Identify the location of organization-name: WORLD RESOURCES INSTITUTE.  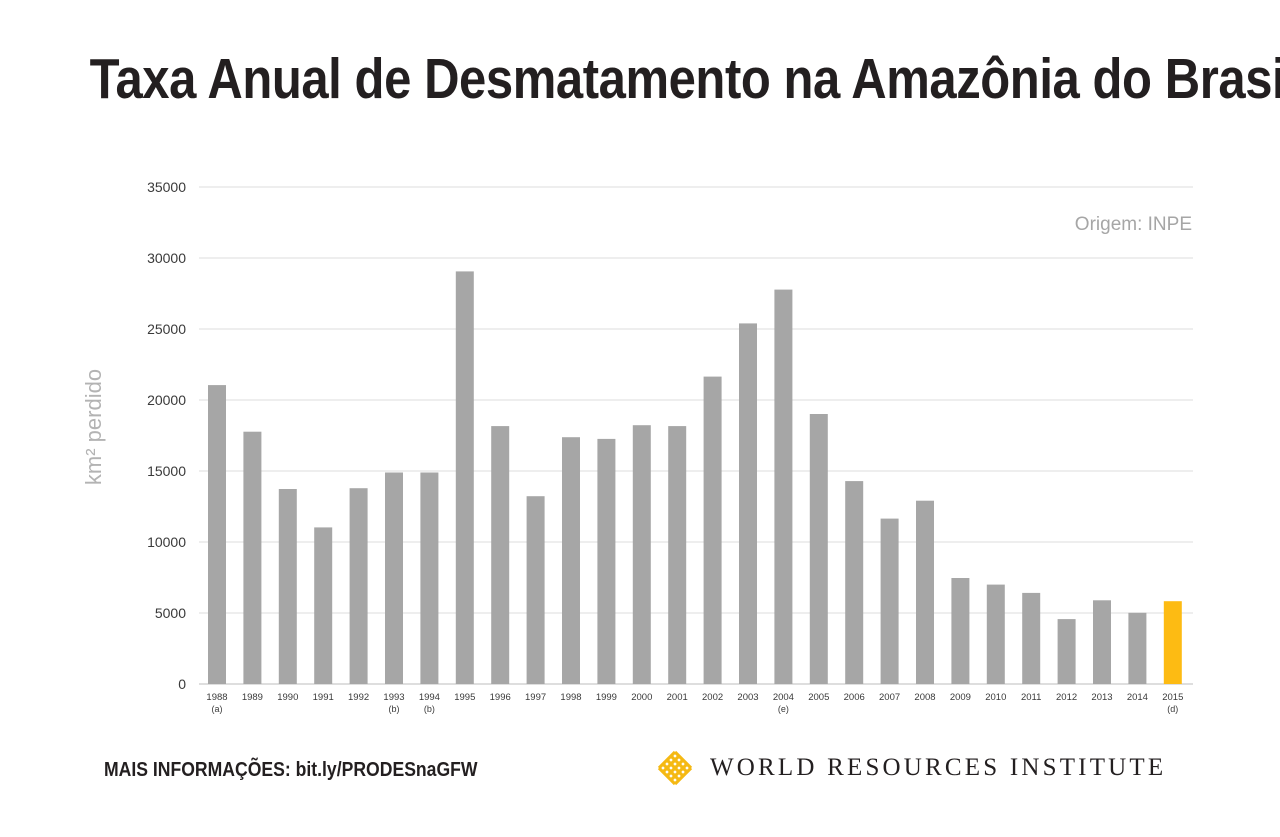
(938, 767).